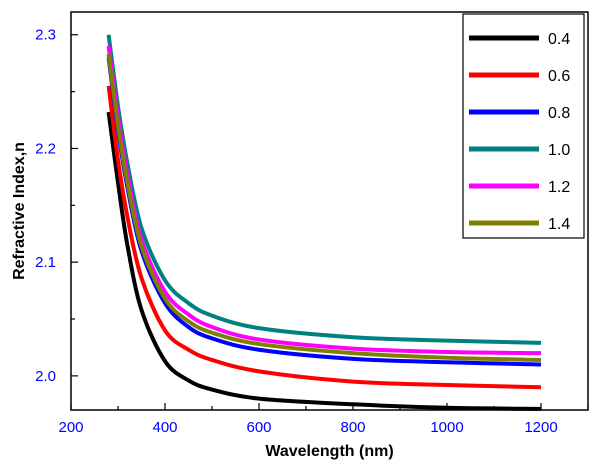 This screenshot has height=469, width=595. Describe the element at coordinates (258, 427) in the screenshot. I see `x-tick-label: 600` at that location.